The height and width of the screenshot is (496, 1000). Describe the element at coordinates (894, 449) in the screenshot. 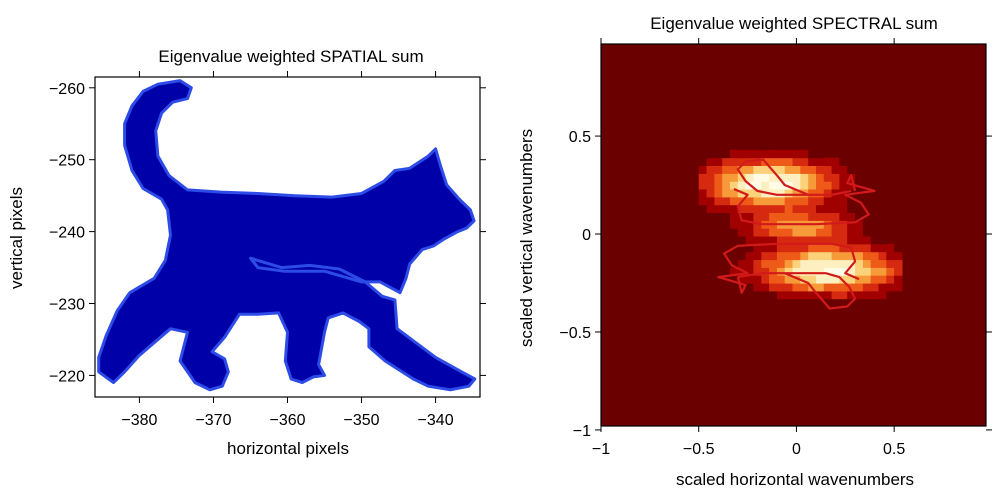

I see `x-tick-label: 0.5` at that location.